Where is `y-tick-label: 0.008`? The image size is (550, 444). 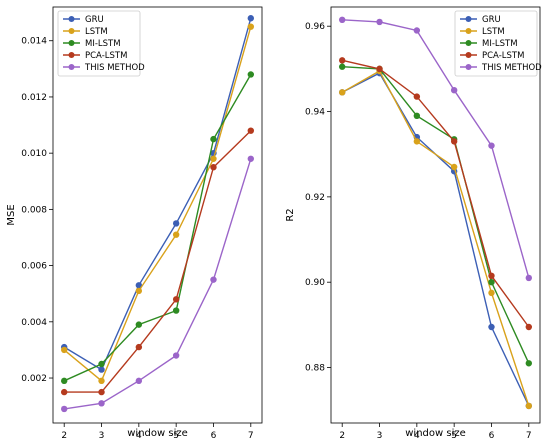 y-tick-label: 0.008 is located at coordinates (34, 210).